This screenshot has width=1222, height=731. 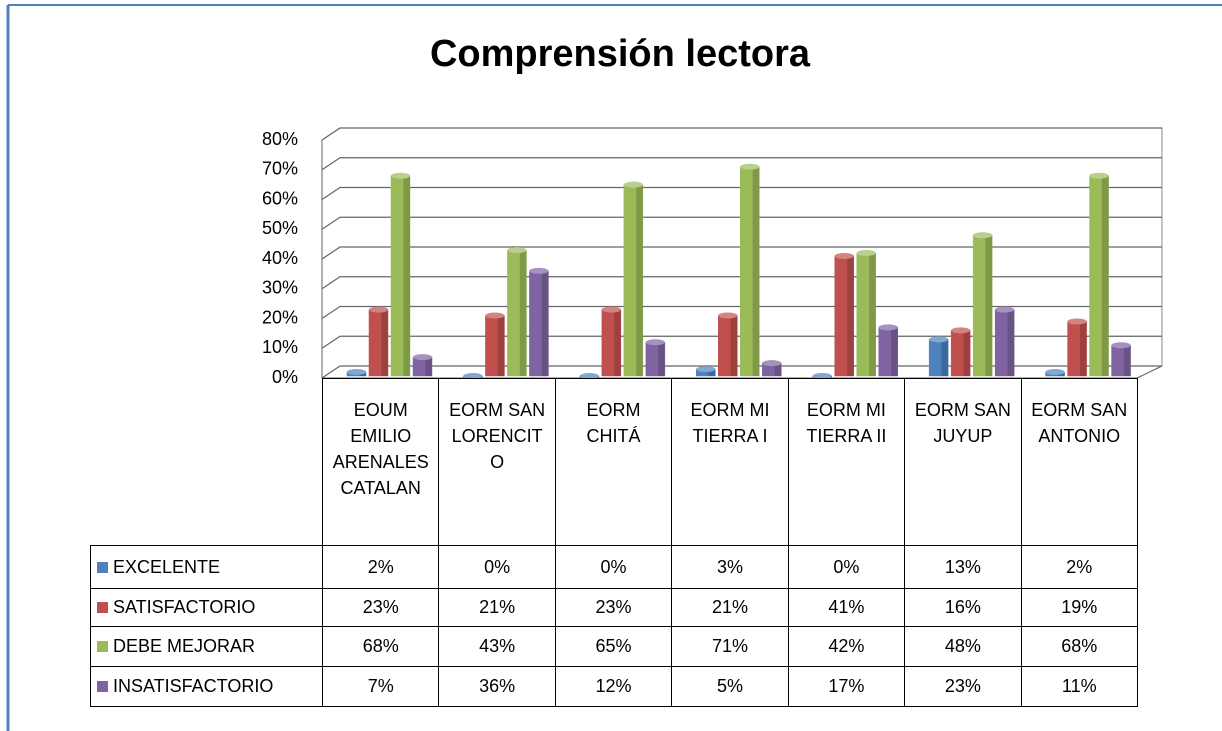 What do you see at coordinates (381, 646) in the screenshot?
I see `table-value: 68%` at bounding box center [381, 646].